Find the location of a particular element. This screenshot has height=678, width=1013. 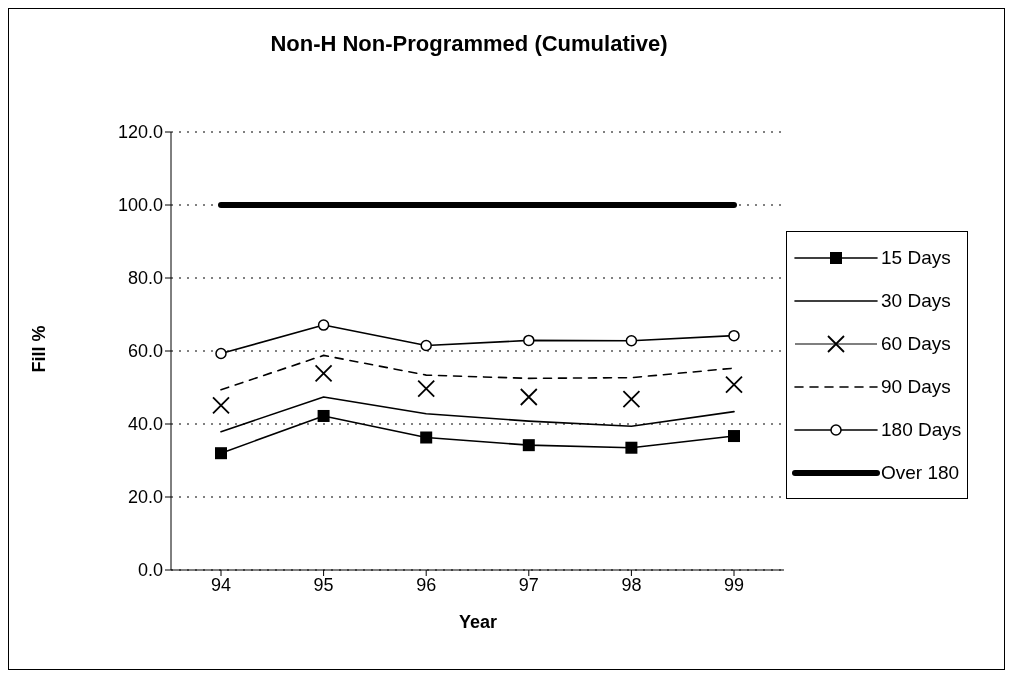

y-tick-label: 20.0 is located at coordinates (145, 497).